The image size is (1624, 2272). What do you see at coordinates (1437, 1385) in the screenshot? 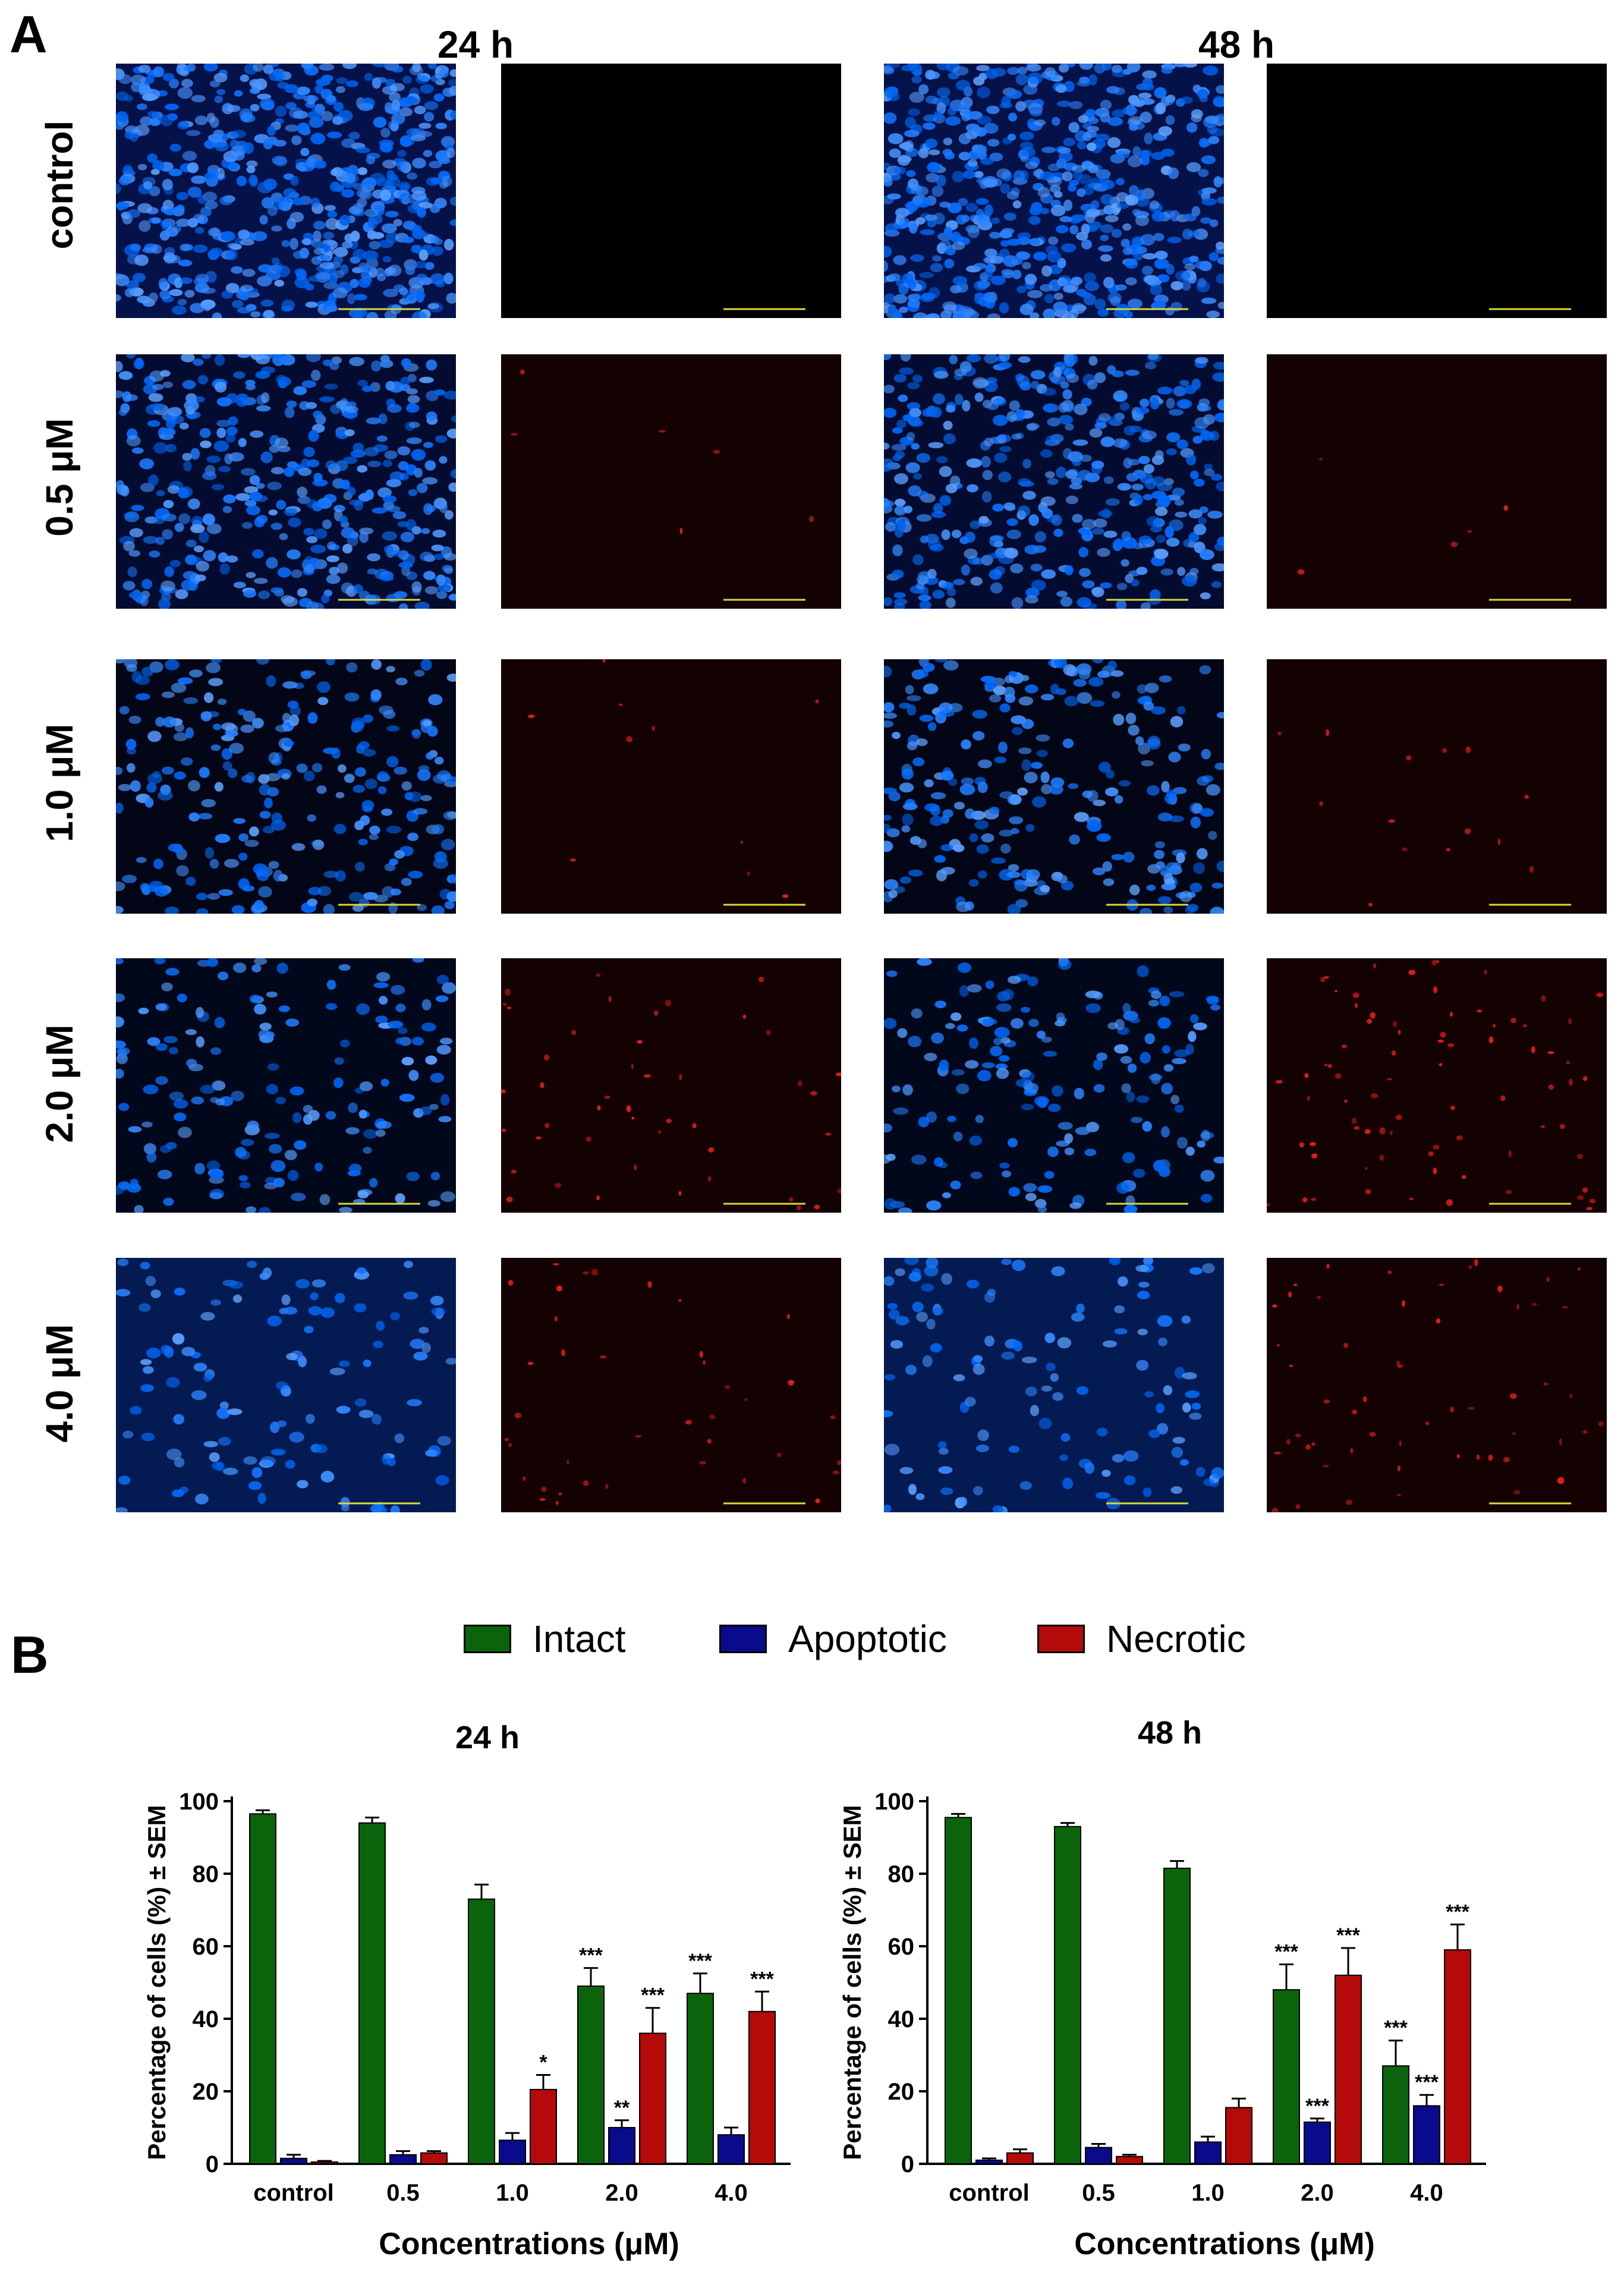
I see `micrograph-4-0-48h-red` at bounding box center [1437, 1385].